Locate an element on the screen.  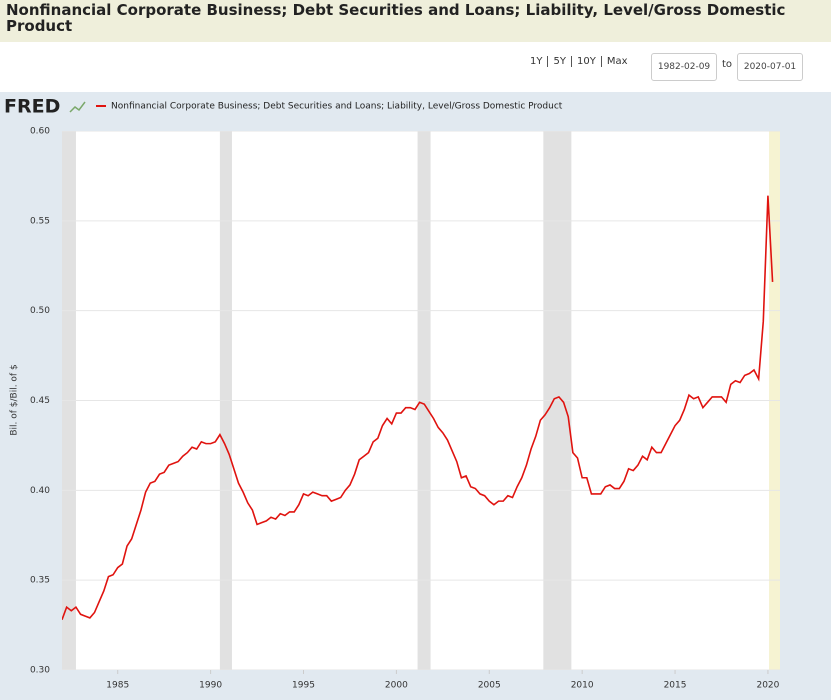
fred-logo: FRED is located at coordinates (32, 107).